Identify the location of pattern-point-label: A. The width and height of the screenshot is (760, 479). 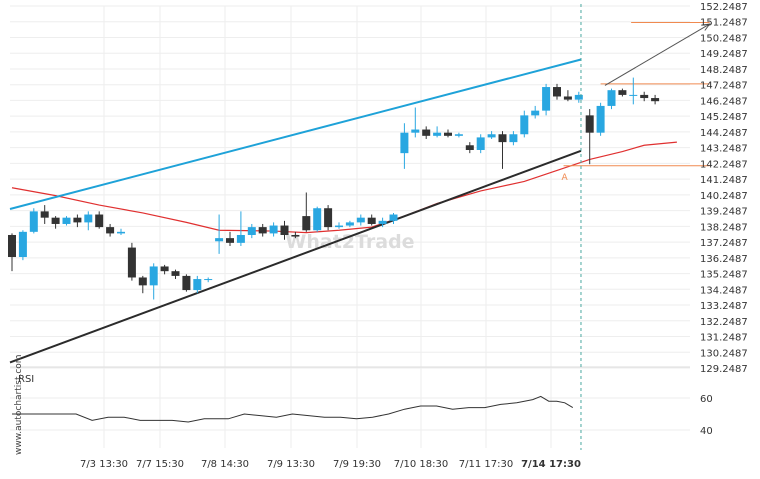
(565, 178).